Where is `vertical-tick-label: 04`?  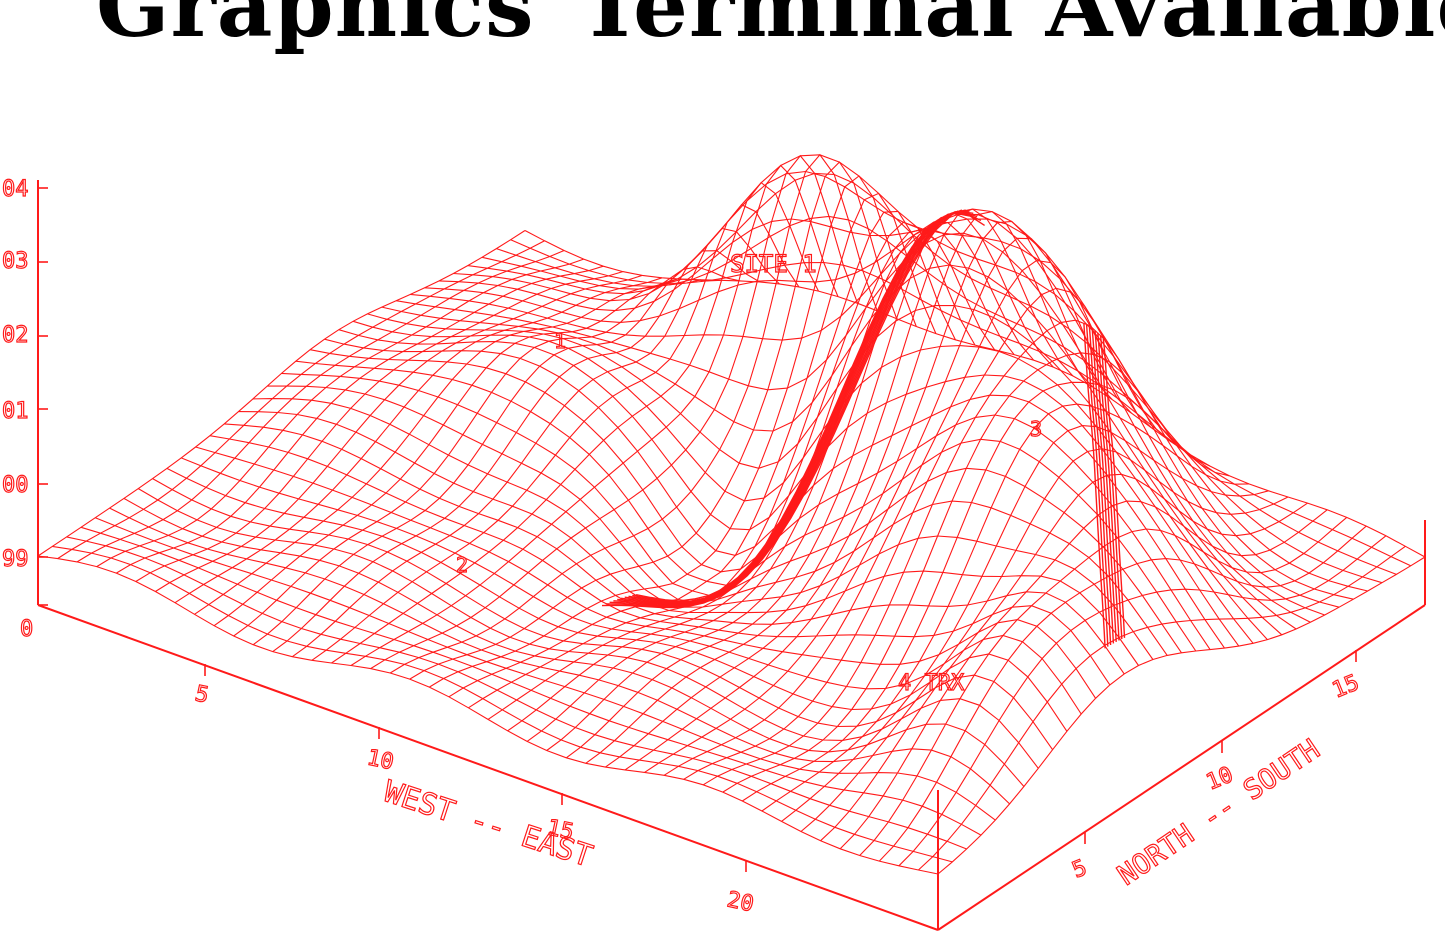
vertical-tick-label: 04 is located at coordinates (15, 189).